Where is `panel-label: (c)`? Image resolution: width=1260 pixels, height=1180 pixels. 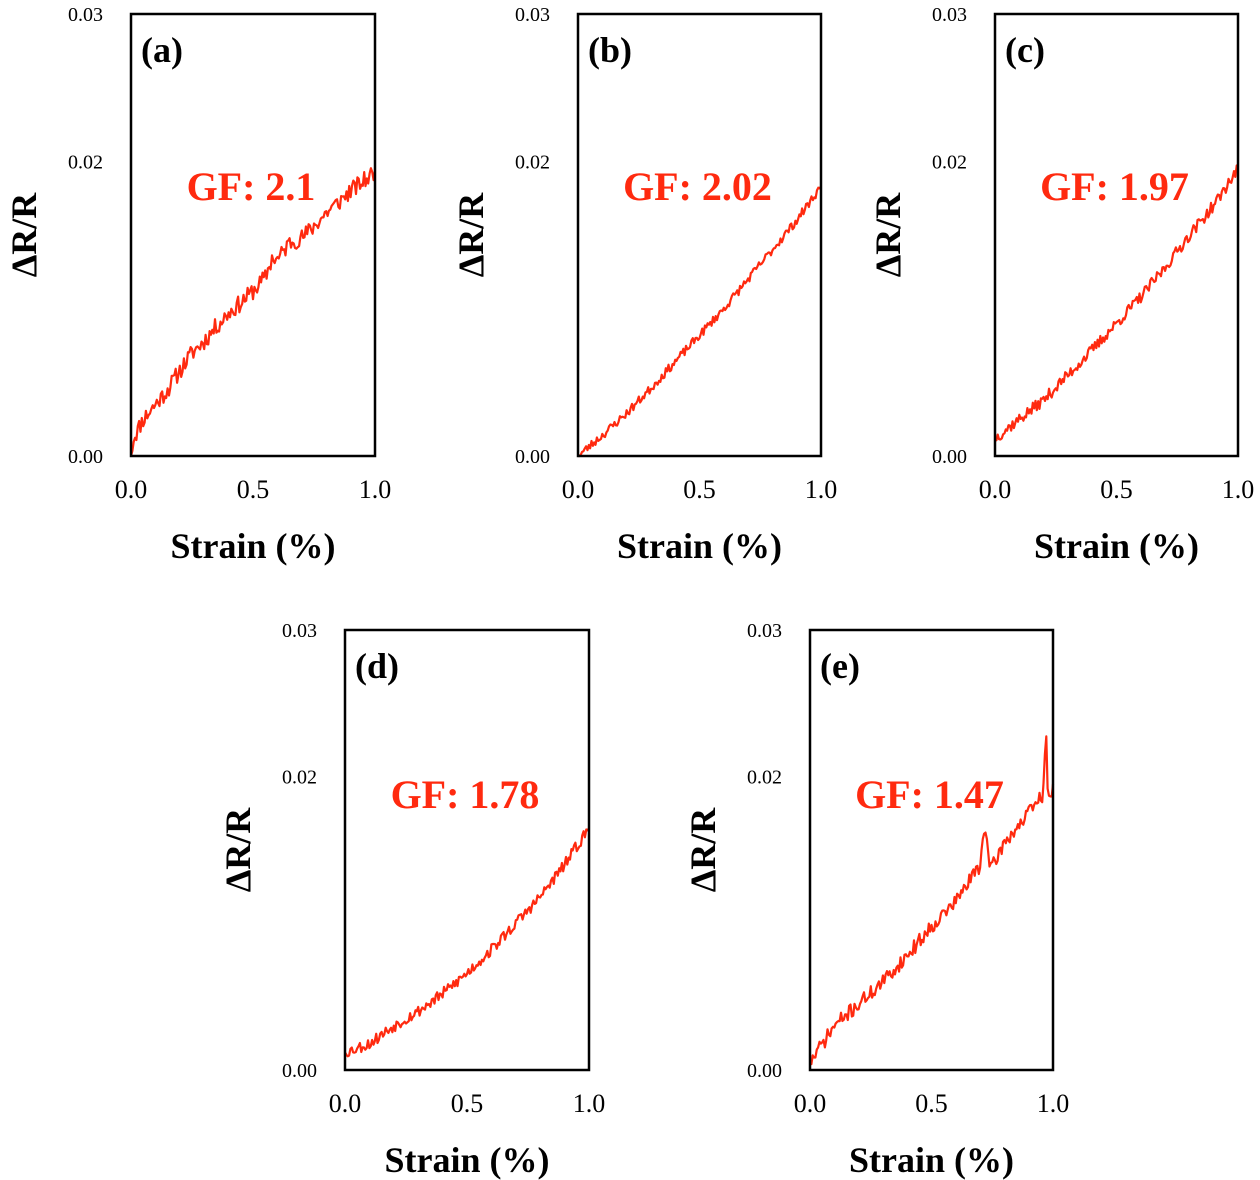 panel-label: (c) is located at coordinates (1025, 50).